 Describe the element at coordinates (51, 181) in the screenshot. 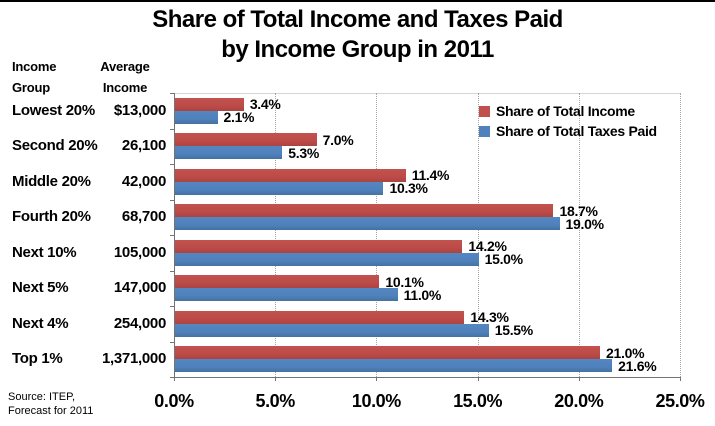

I see `row-label-Middle 20%: Middle 20%` at that location.